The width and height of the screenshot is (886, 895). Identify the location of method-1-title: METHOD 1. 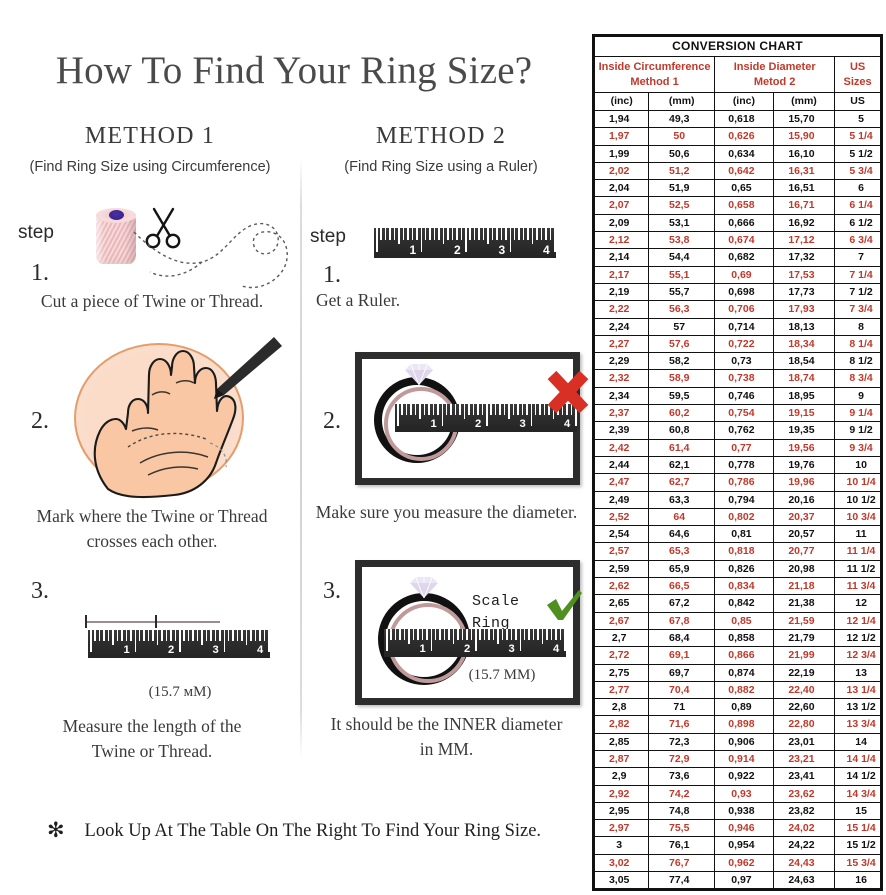
(150, 136).